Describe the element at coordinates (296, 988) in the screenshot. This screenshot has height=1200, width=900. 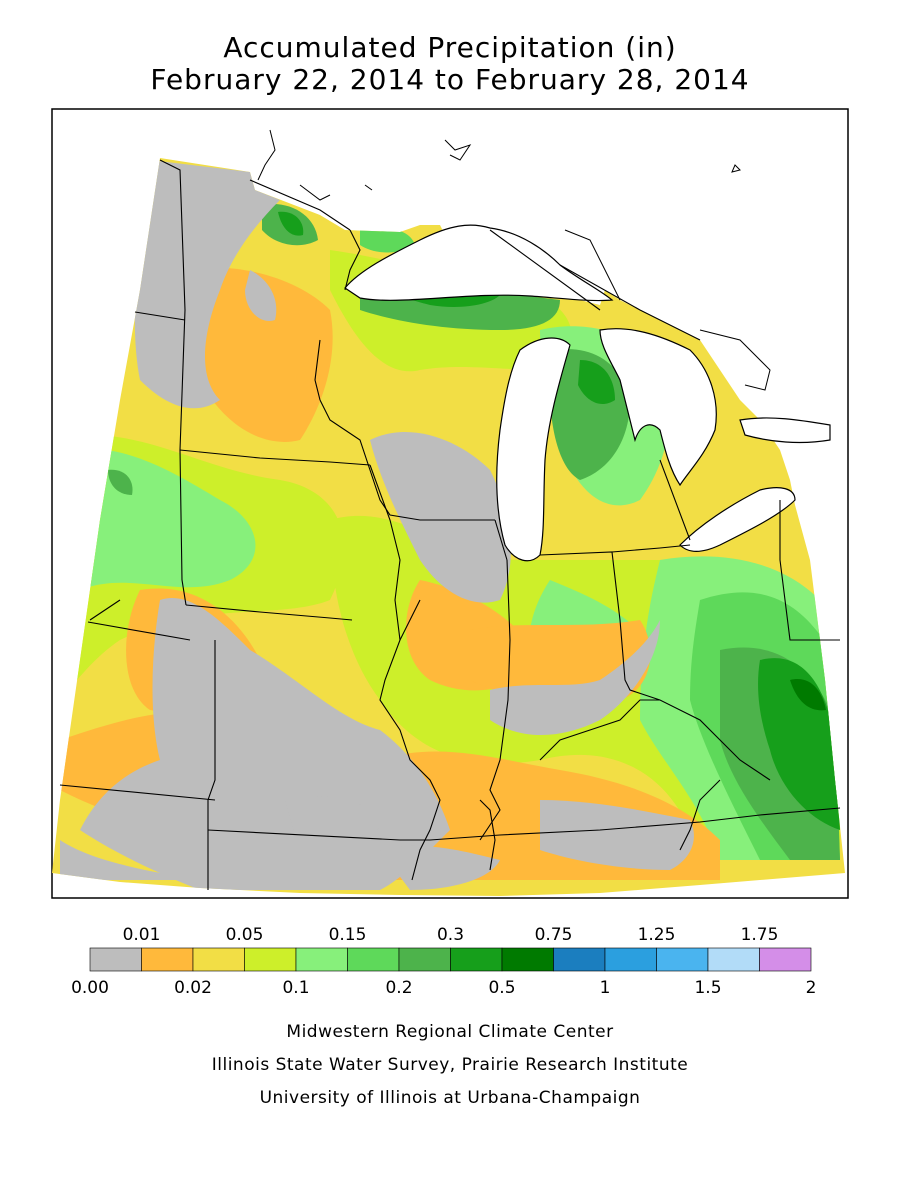
I see `legend-bottom-label: 0.1` at that location.